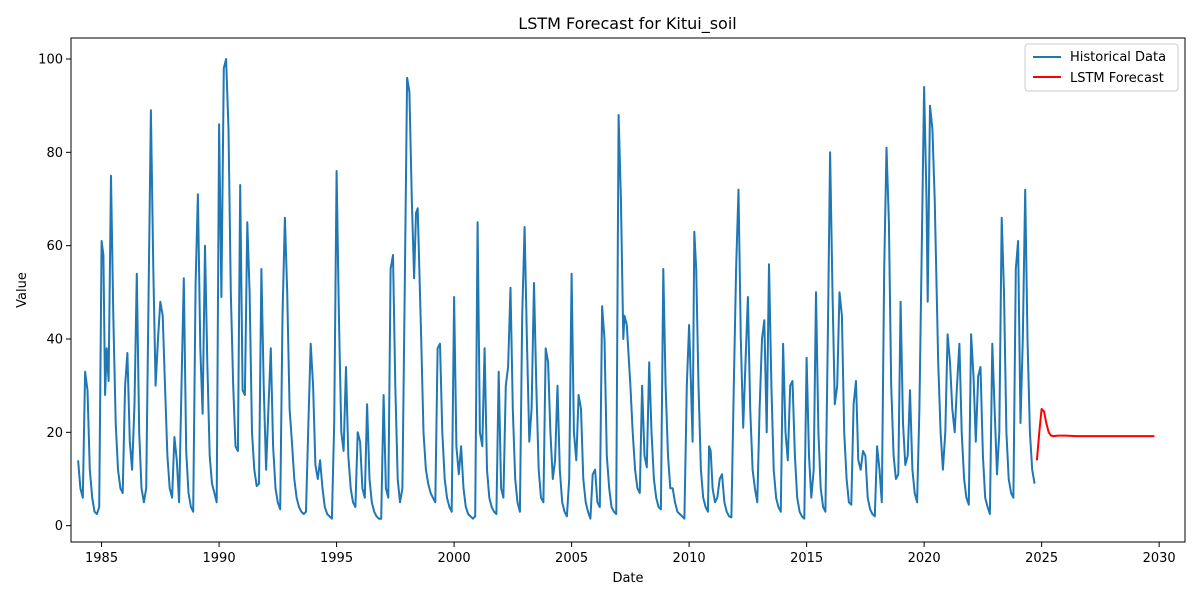 Image resolution: width=1200 pixels, height=600 pixels. I want to click on y-tick-label: 60, so click(54, 246).